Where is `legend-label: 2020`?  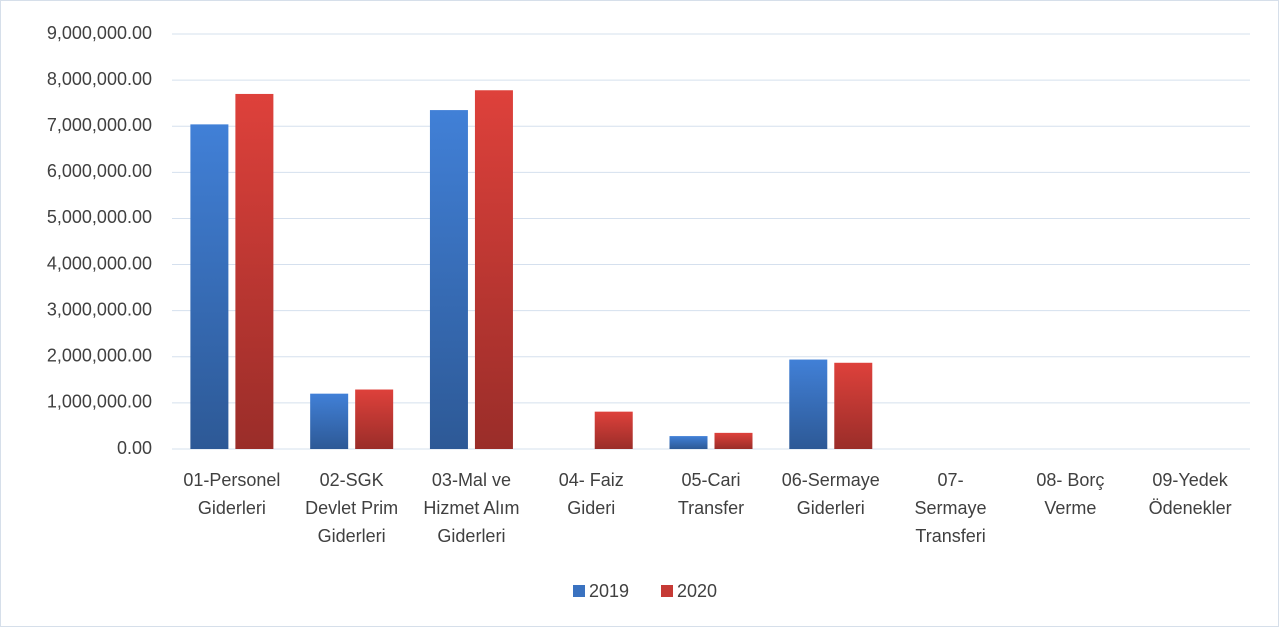
legend-label: 2020 is located at coordinates (697, 591).